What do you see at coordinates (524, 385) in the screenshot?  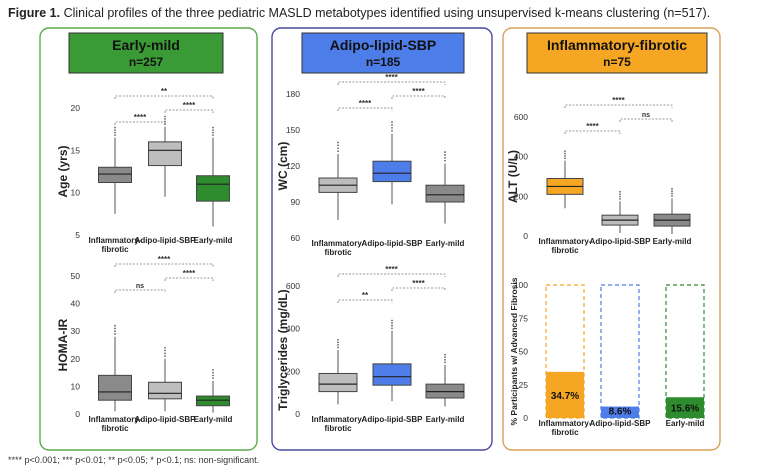 I see `y-tick-label: 25` at bounding box center [524, 385].